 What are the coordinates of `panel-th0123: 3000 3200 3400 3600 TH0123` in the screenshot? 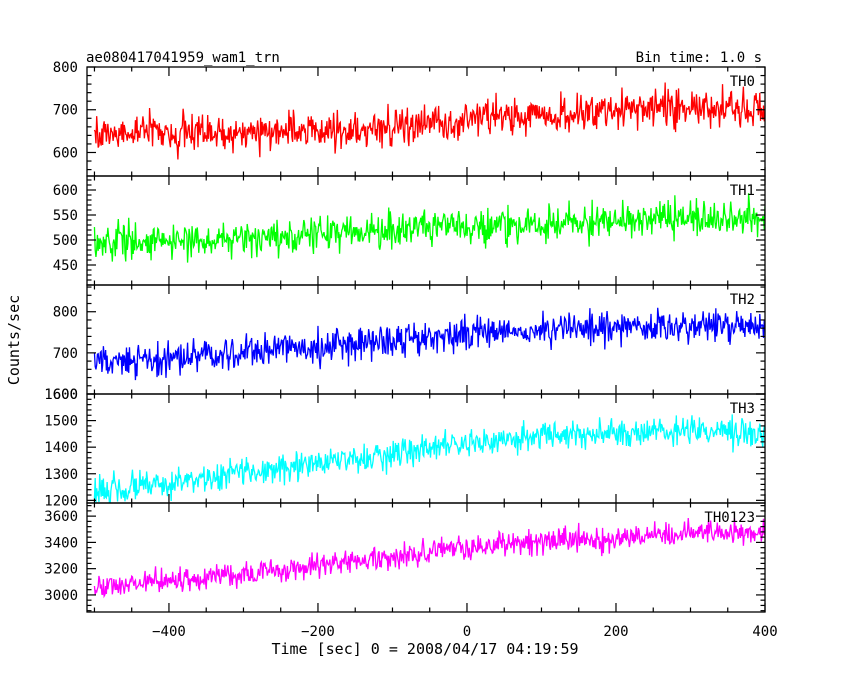 It's located at (405, 557).